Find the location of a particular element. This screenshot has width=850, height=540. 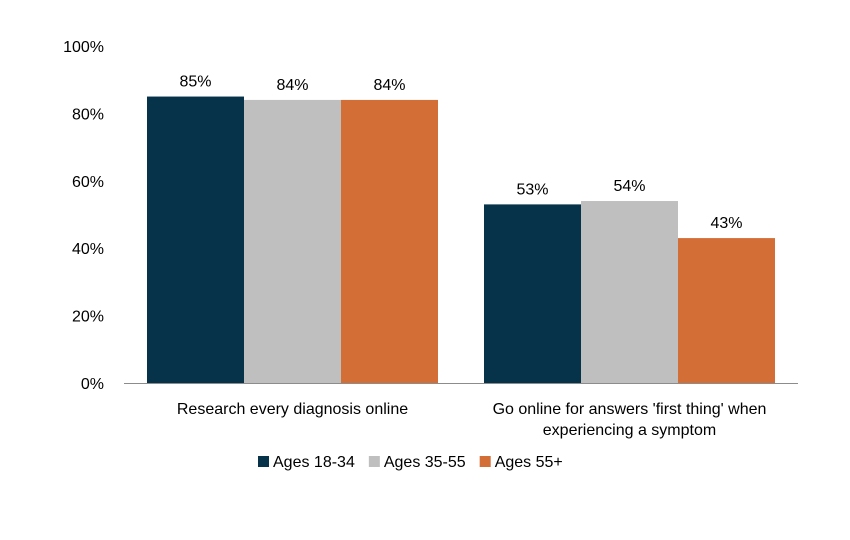

x-category-label: Research every diagnosis online is located at coordinates (292, 409).